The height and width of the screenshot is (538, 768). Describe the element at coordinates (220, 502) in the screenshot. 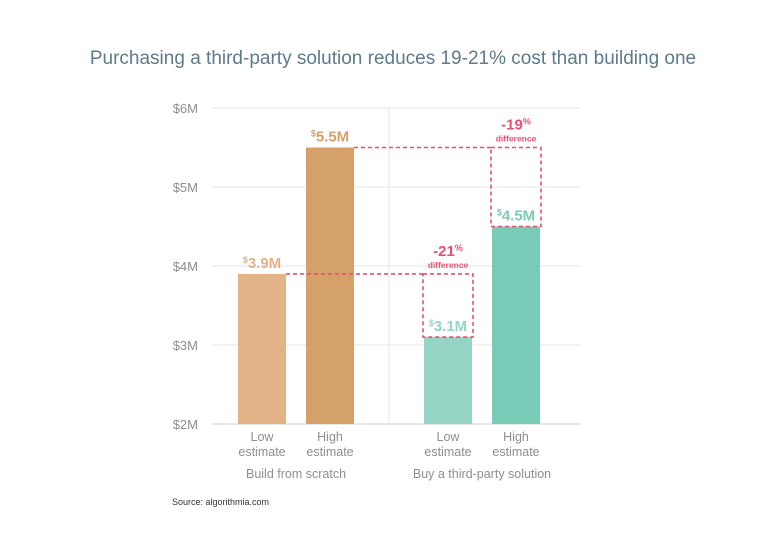

I see `source-note: Source: algorithmia.com` at that location.